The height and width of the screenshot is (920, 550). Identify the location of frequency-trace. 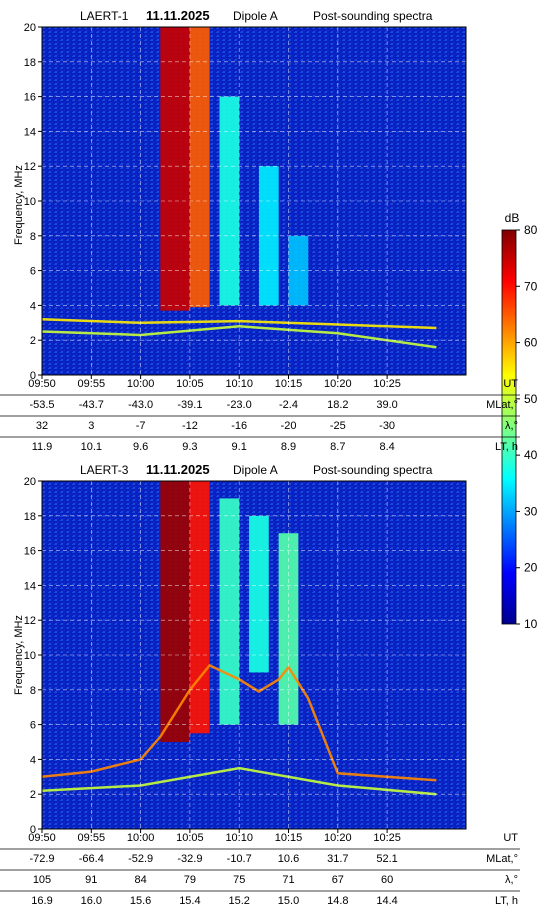
(239, 337).